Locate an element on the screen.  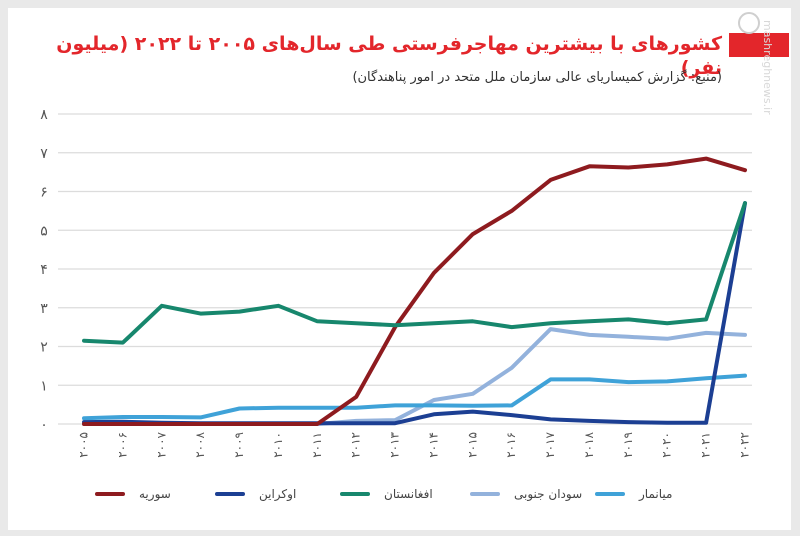
y-tick-label: ۱ is located at coordinates (44, 386).